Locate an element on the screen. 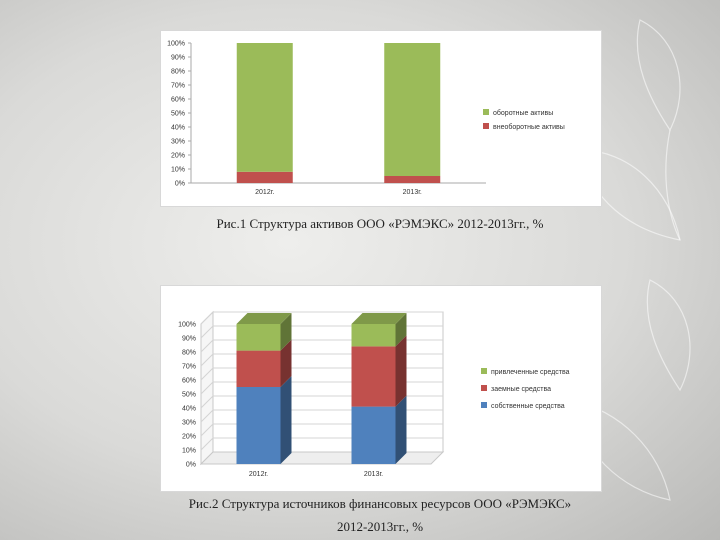  legend-label: привлеченные средства is located at coordinates (530, 372).